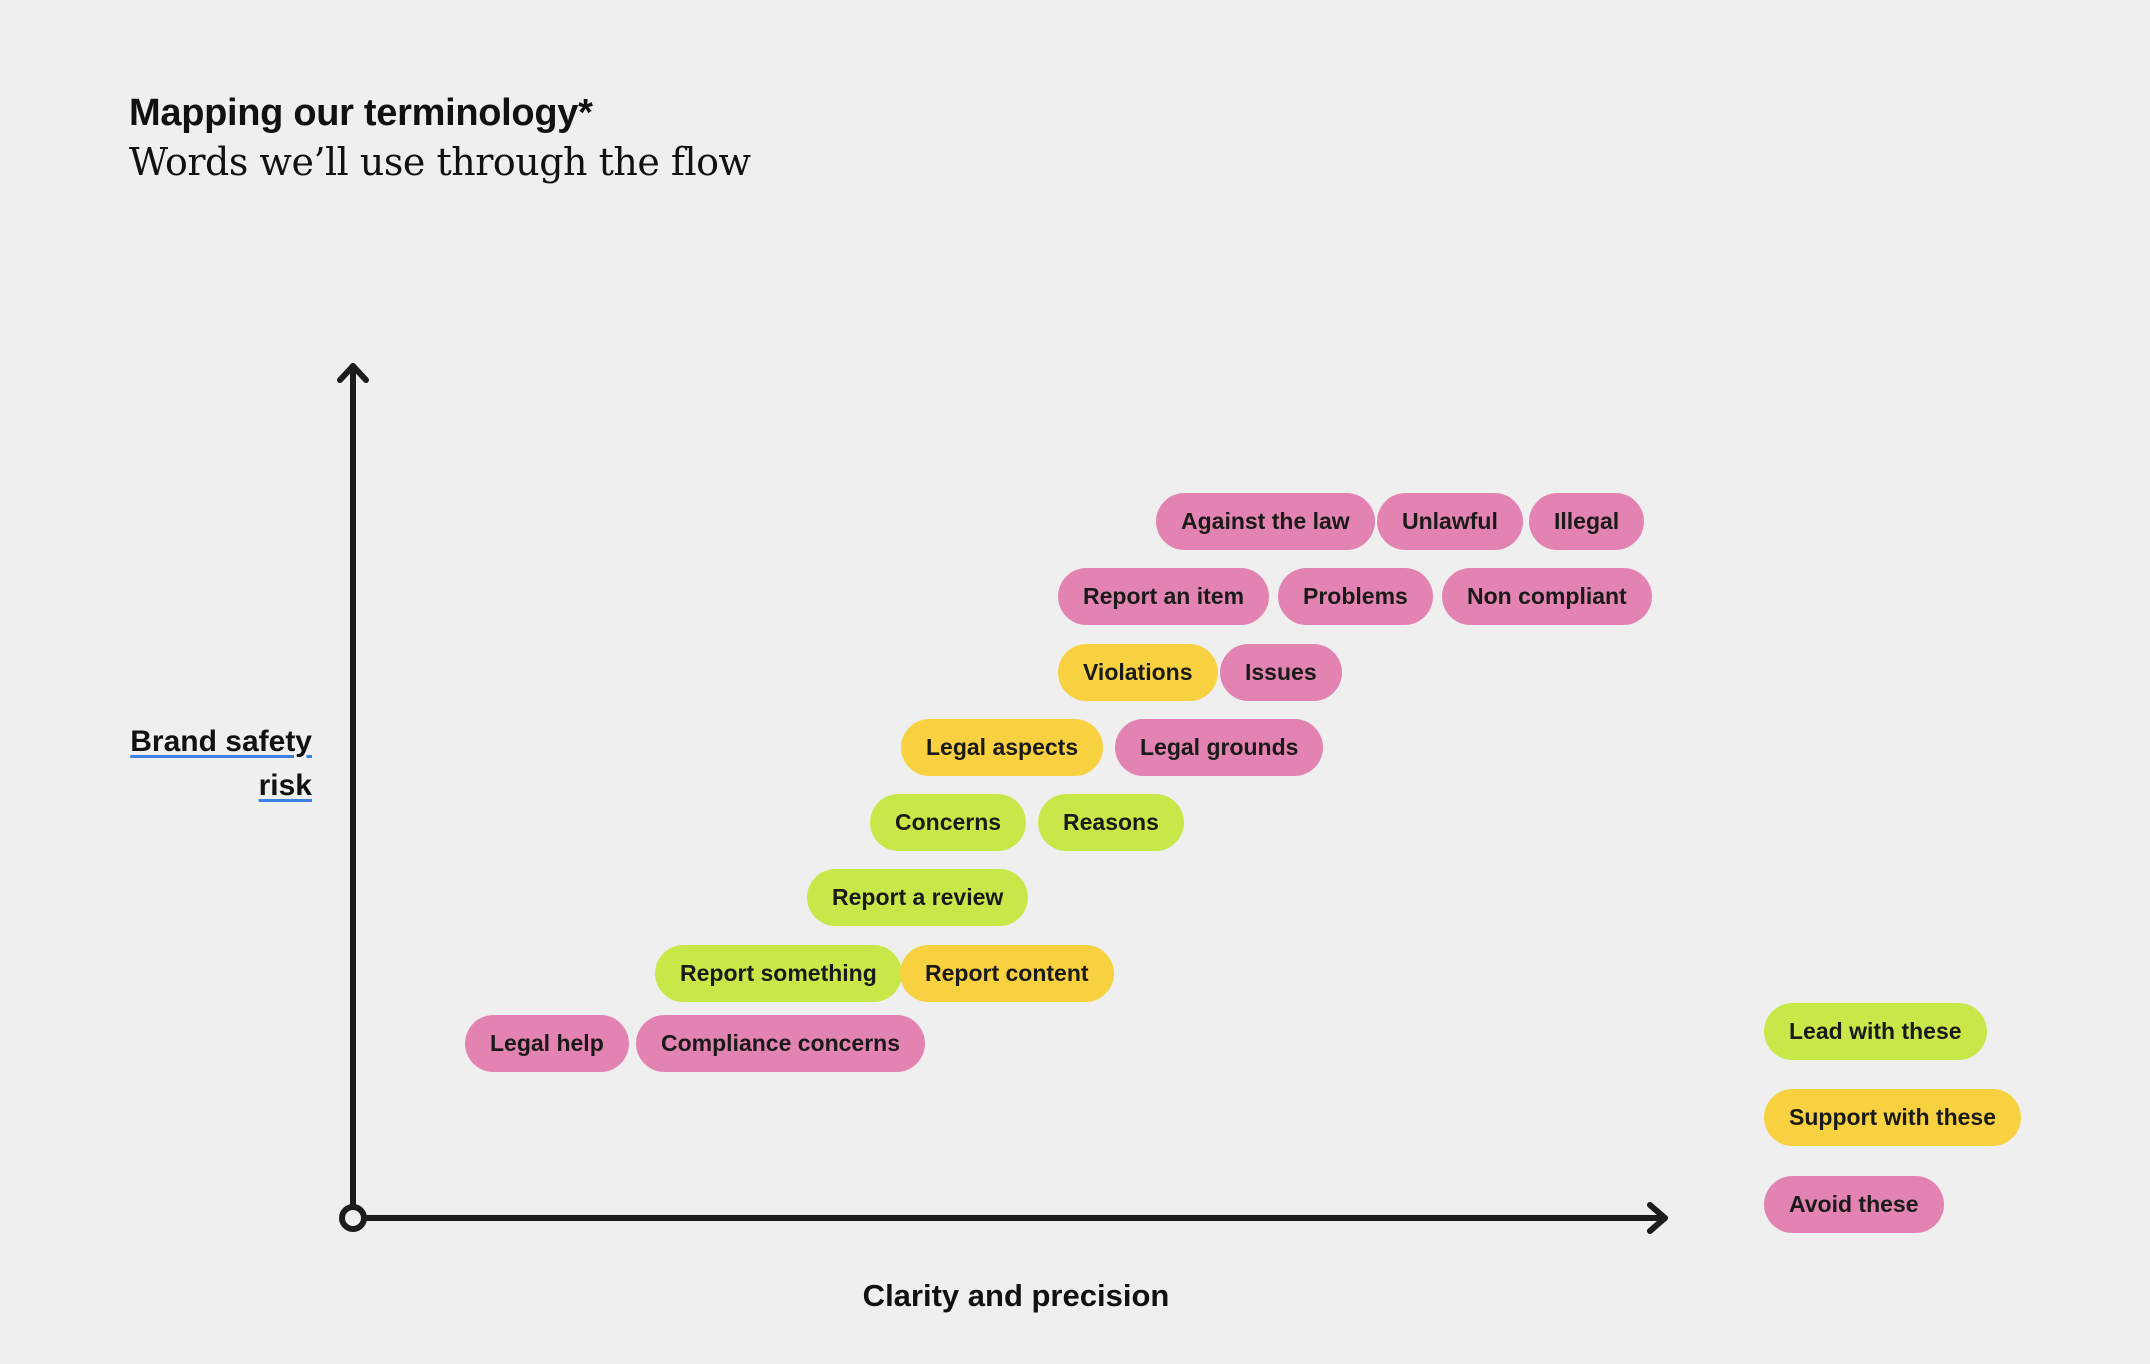 This screenshot has height=1364, width=2150. I want to click on diagram-title: Mapping our terminology*, so click(361, 113).